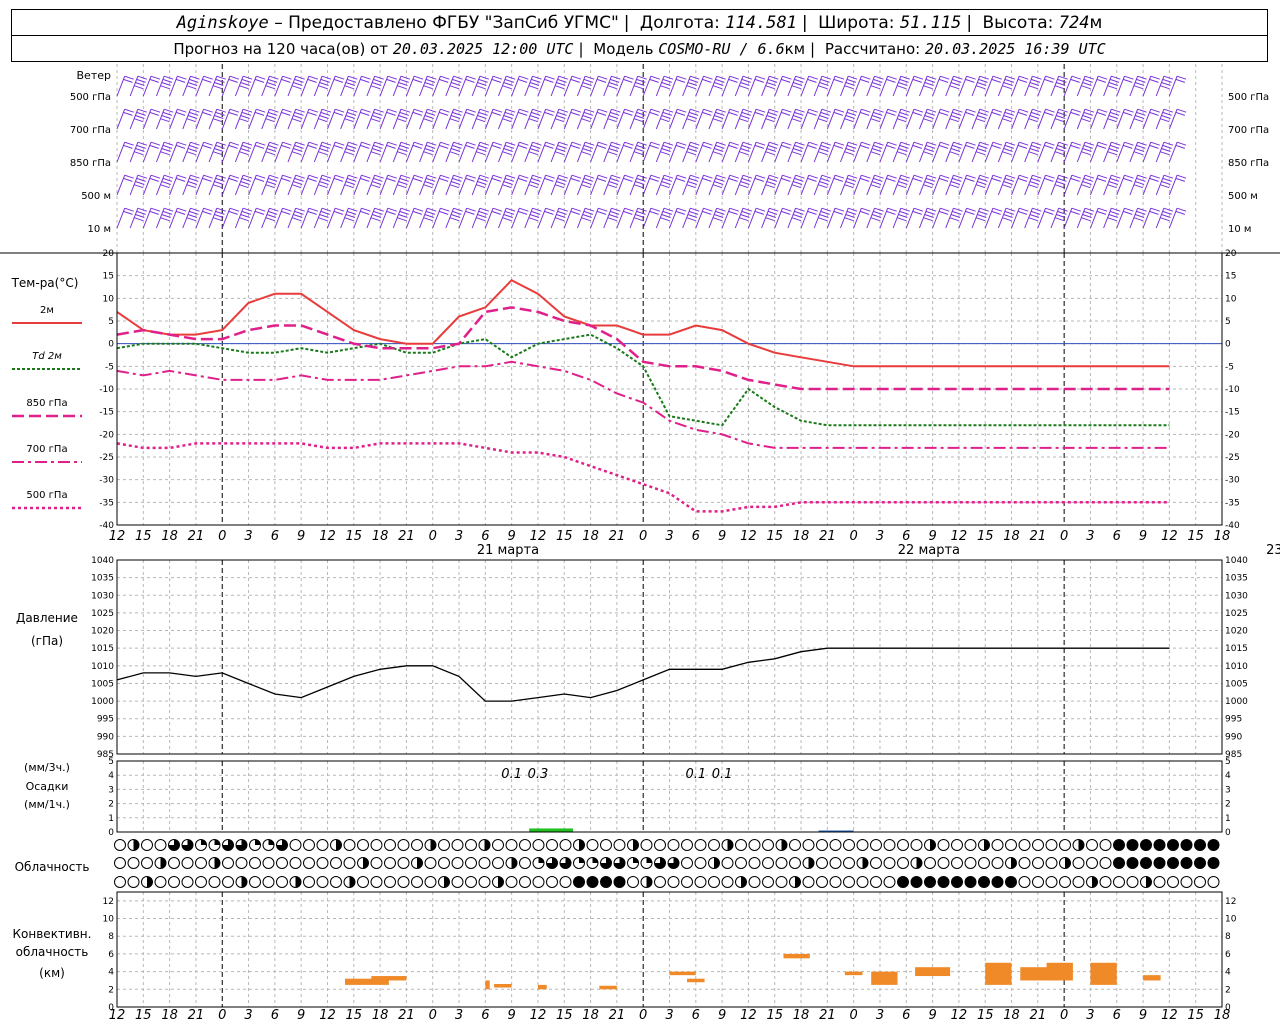  Describe the element at coordinates (109, 299) in the screenshot. I see `temp-ytick-left: 10` at that location.